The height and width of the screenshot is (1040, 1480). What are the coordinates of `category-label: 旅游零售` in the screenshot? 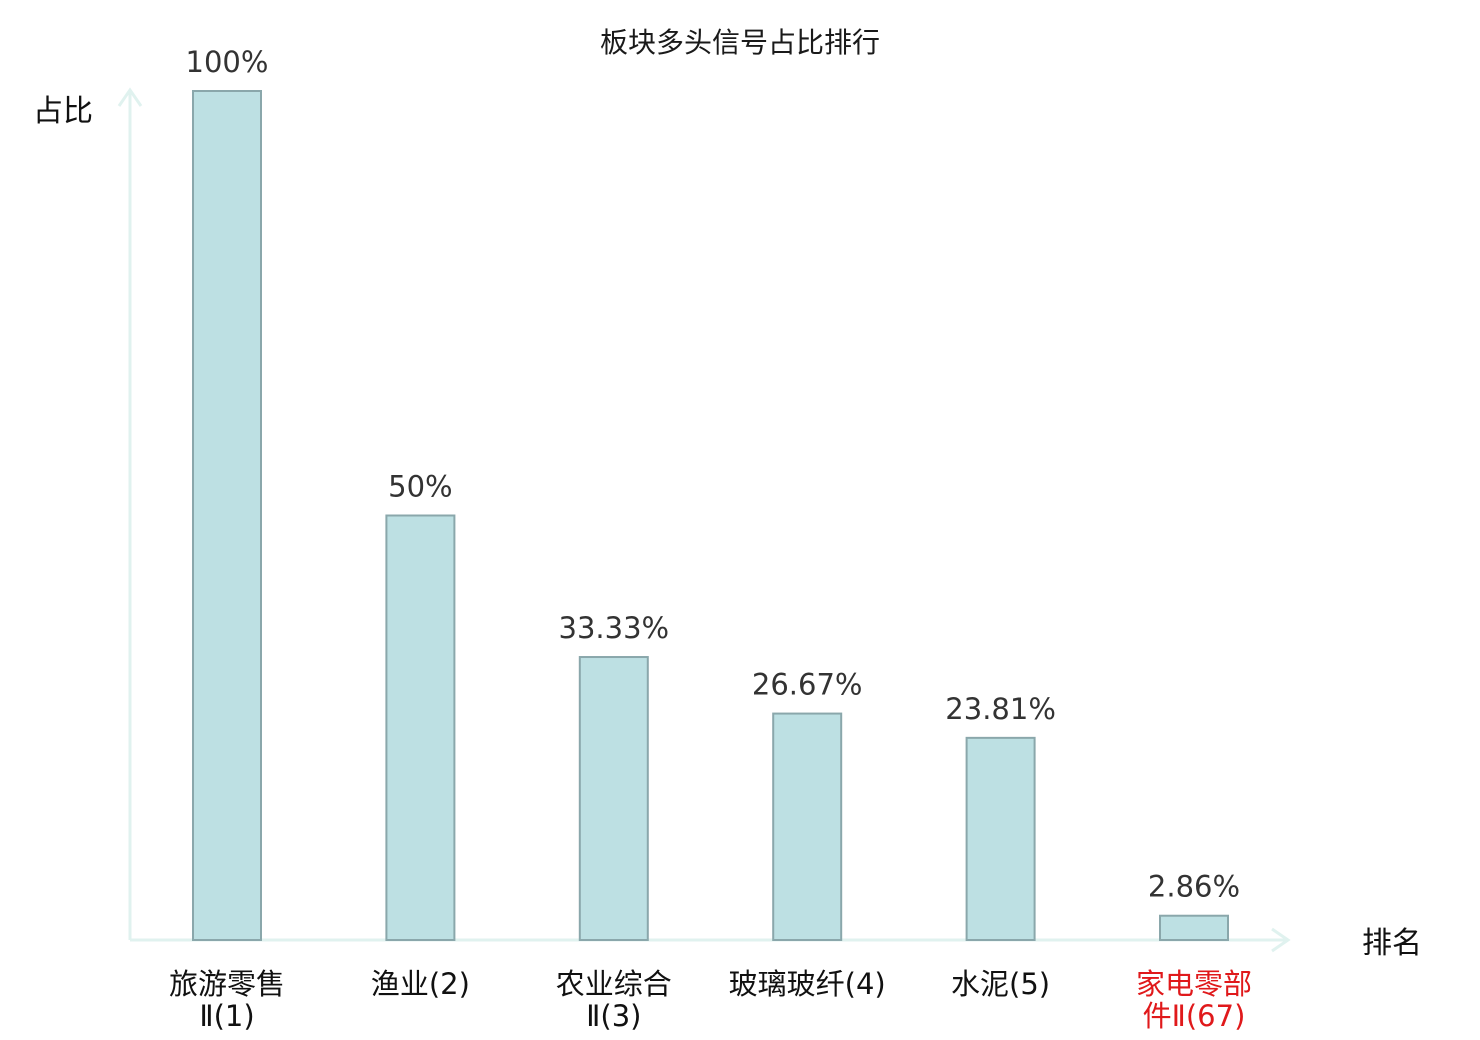 It's located at (227, 984).